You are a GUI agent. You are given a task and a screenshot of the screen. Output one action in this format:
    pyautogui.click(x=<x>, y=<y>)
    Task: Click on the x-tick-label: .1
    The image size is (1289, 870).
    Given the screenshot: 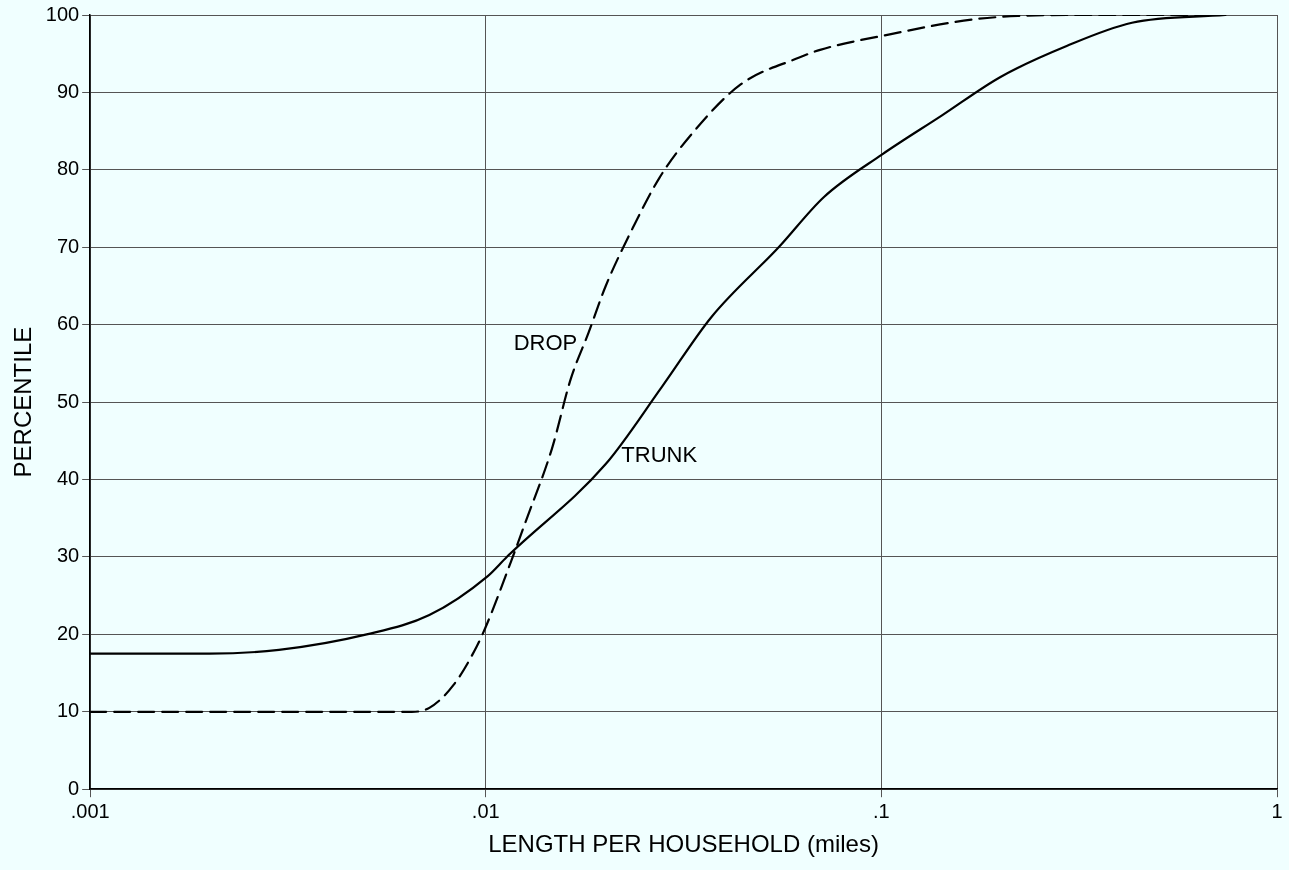 What is the action you would take?
    pyautogui.click(x=881, y=810)
    